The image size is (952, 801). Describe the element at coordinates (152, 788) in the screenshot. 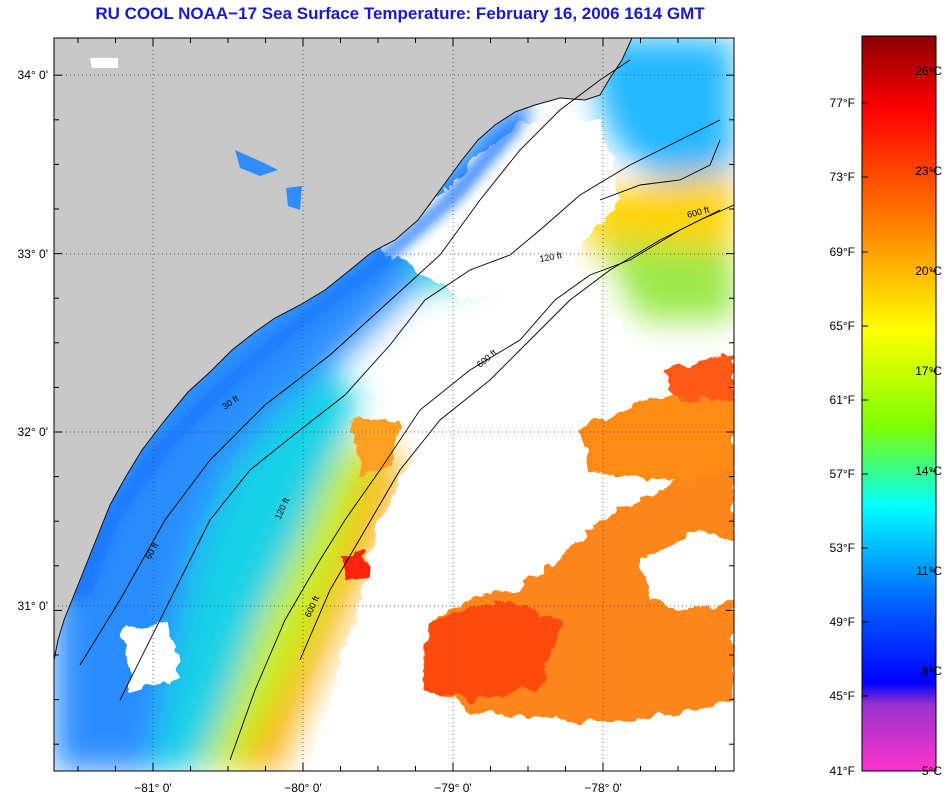

I see `lon-label-81: −81° 0'` at that location.